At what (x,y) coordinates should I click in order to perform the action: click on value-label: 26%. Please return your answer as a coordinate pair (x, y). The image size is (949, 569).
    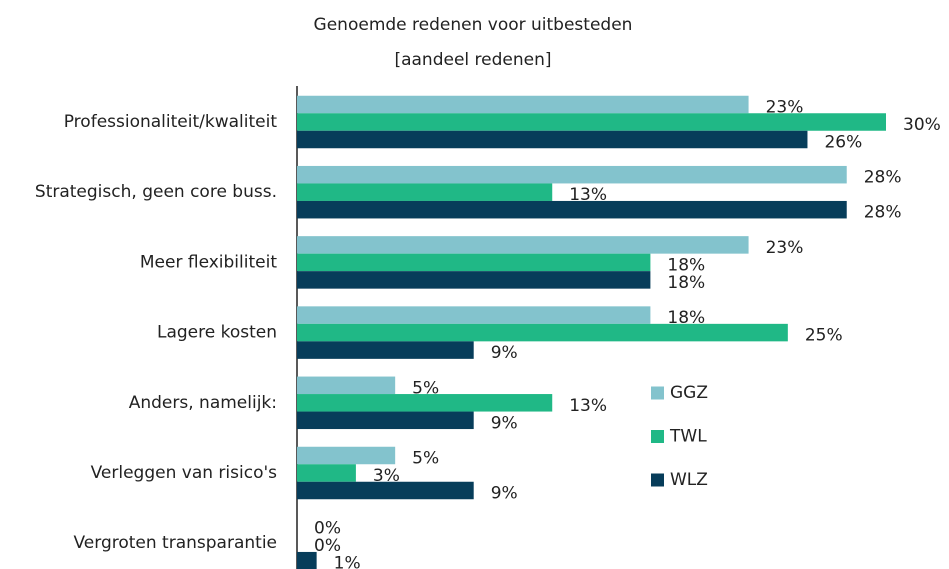
    Looking at the image, I should click on (843, 143).